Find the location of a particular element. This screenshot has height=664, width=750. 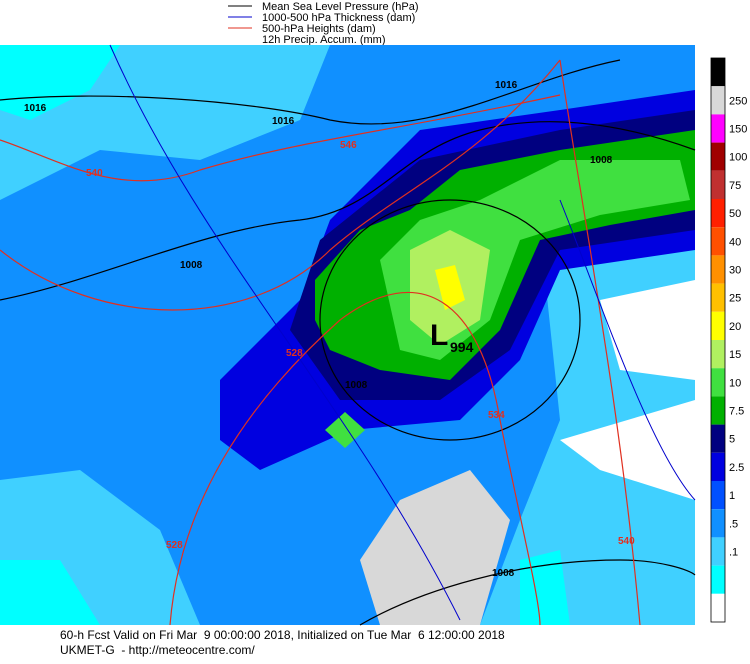

legend-label: Mean Sea Level Pressure (hPa) is located at coordinates (340, 7).